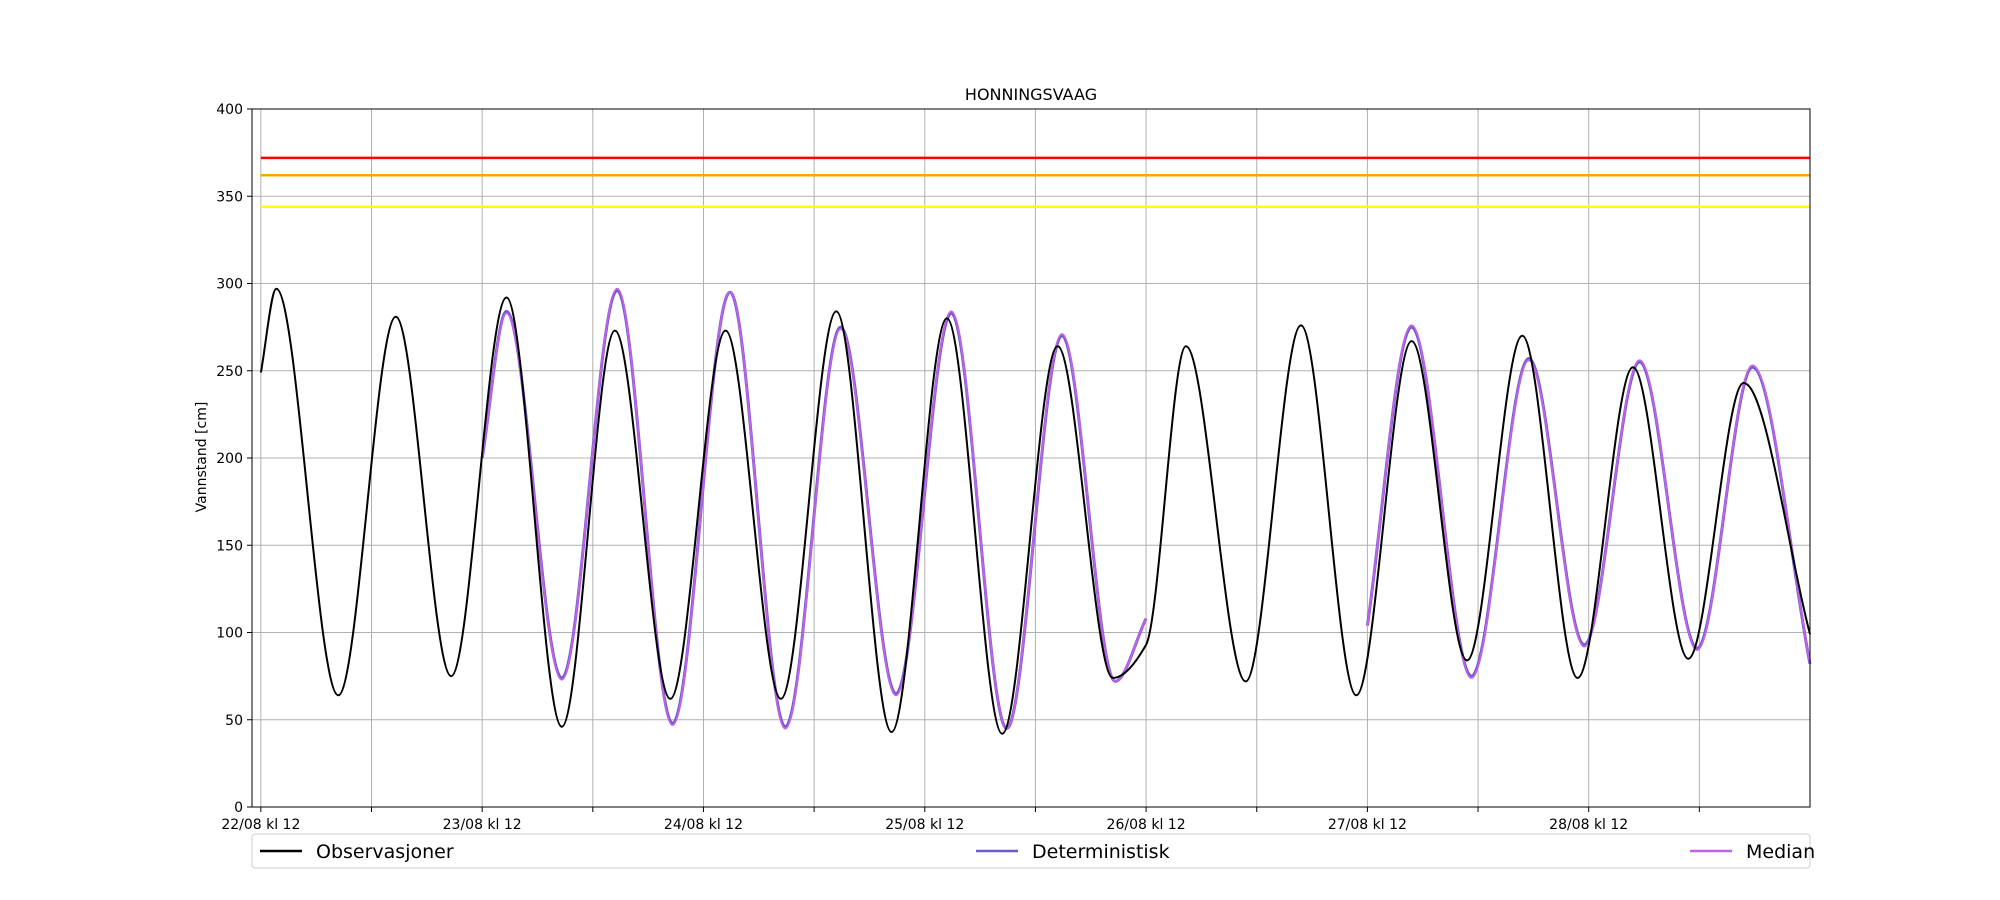 The height and width of the screenshot is (900, 2000). I want to click on x-tick-label: 23/08 kl 12, so click(482, 825).